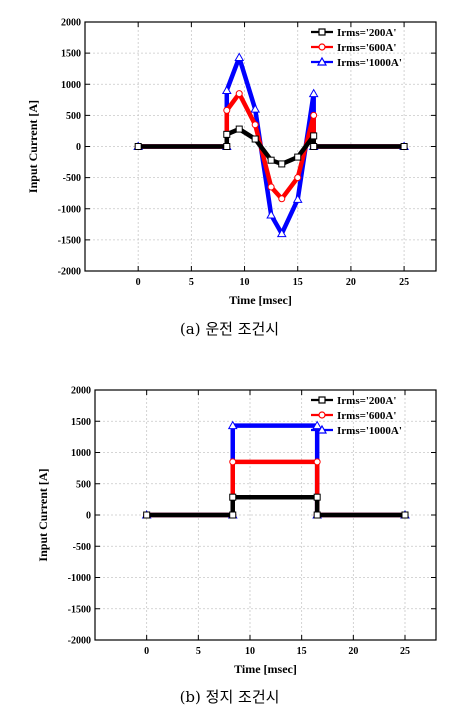 Image resolution: width=459 pixels, height=726 pixels. I want to click on caption-panel-b: (b) 정지 조건시, so click(229, 697).